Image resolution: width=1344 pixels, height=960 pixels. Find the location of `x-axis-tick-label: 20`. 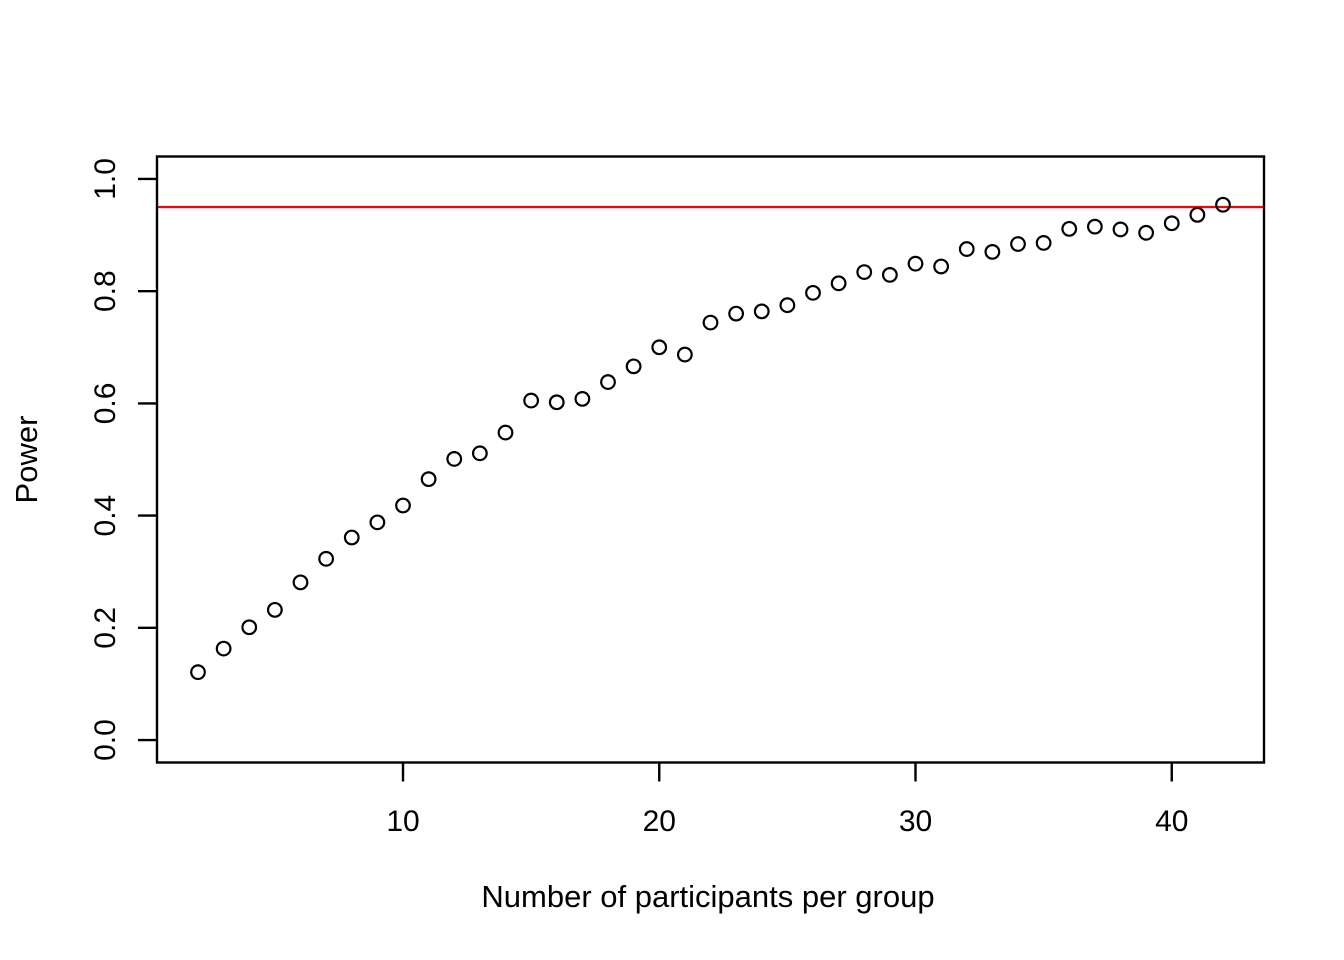

x-axis-tick-label: 20 is located at coordinates (659, 821).